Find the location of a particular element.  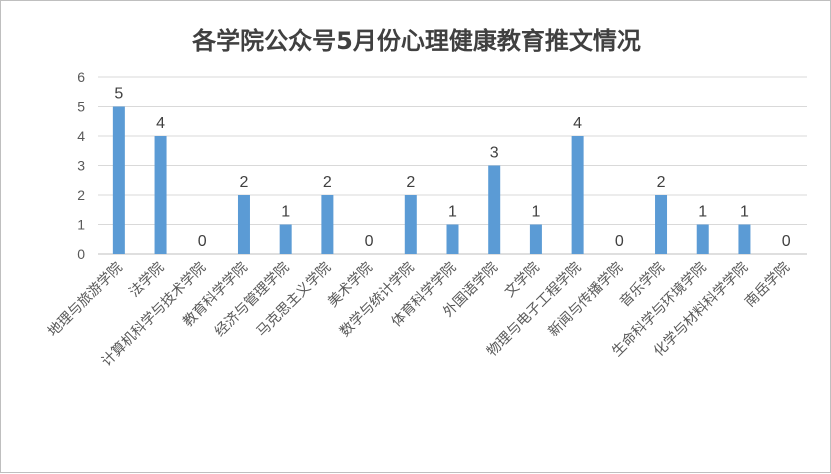

category-label: 地理与旅游学院 is located at coordinates (85, 300).